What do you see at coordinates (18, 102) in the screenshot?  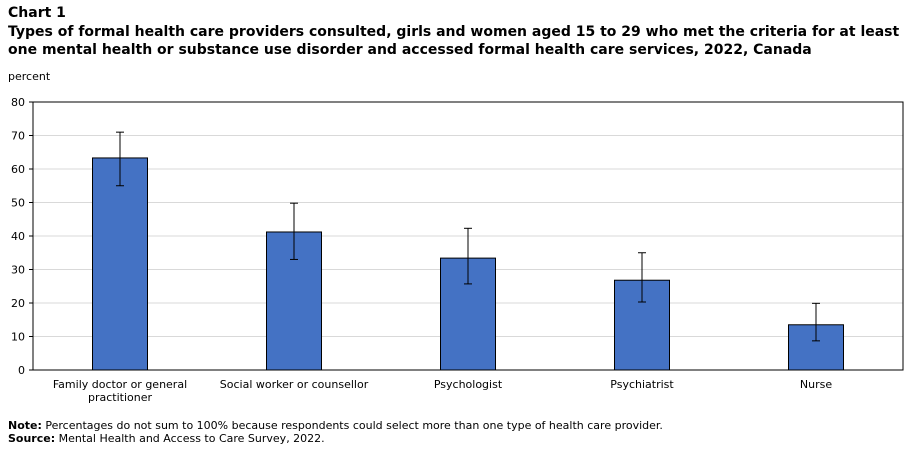 I see `y-tick-label: 80` at bounding box center [18, 102].